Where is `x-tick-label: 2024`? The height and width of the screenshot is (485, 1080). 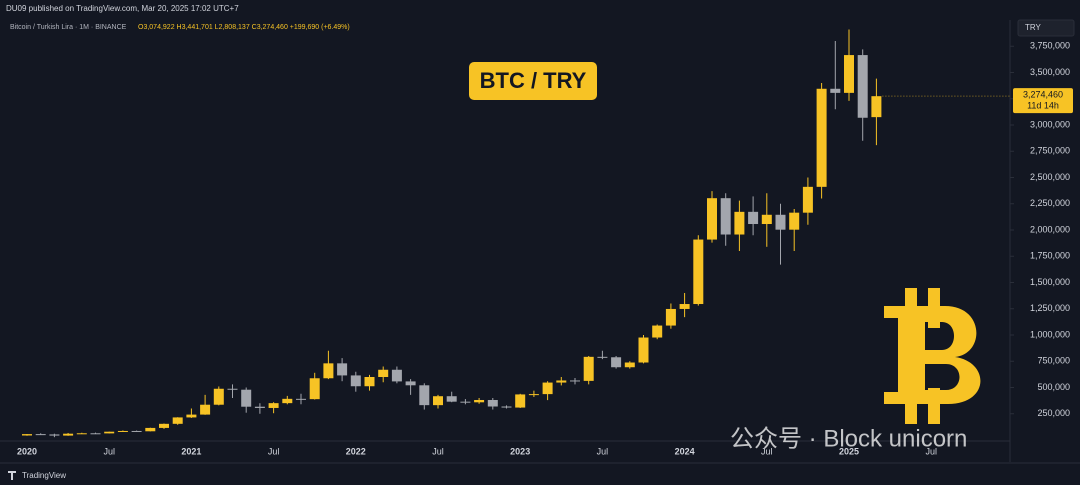
x-tick-label: 2024 is located at coordinates (685, 451).